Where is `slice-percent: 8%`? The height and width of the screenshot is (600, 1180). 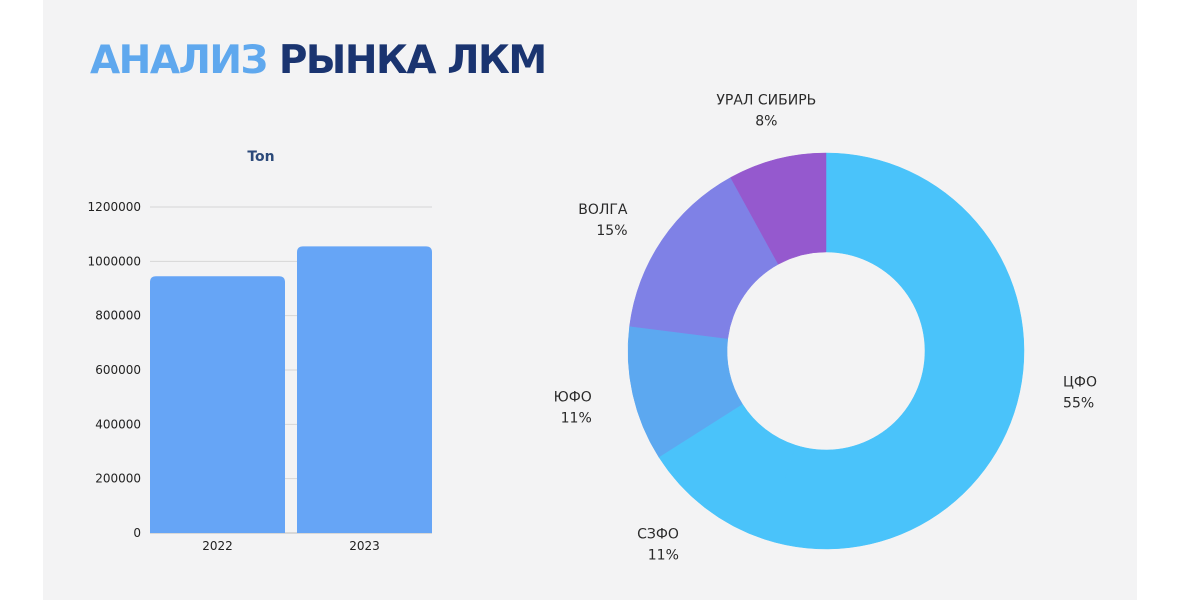
slice-percent: 8% is located at coordinates (766, 122).